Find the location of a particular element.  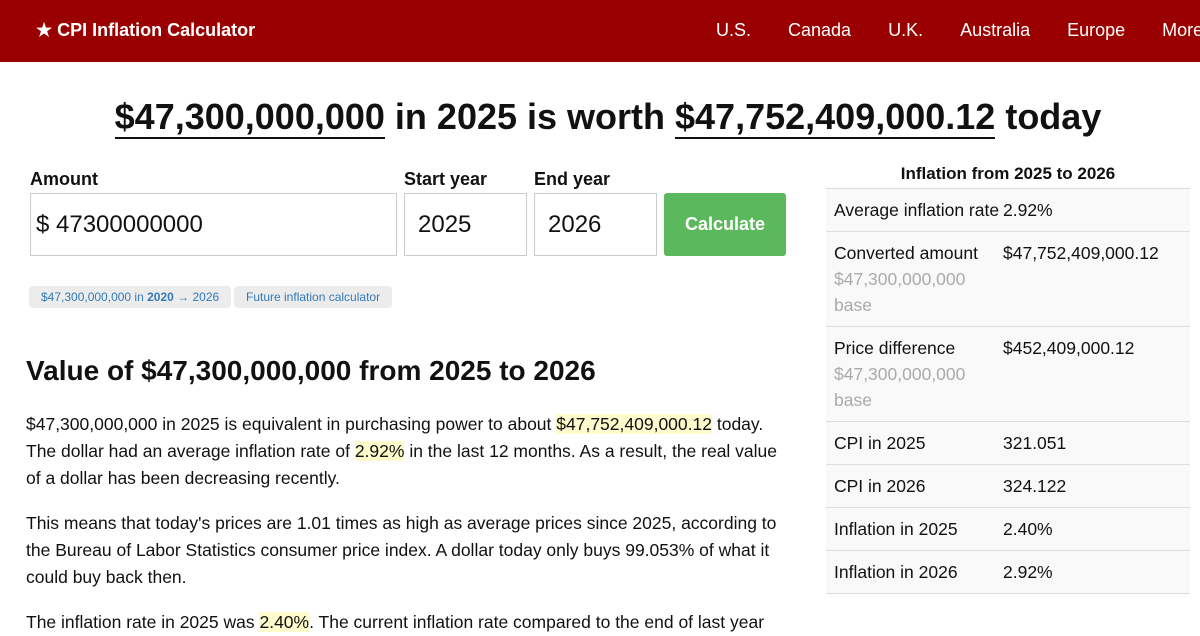

table-row: CPI in 2026 324.122 is located at coordinates (1008, 486).